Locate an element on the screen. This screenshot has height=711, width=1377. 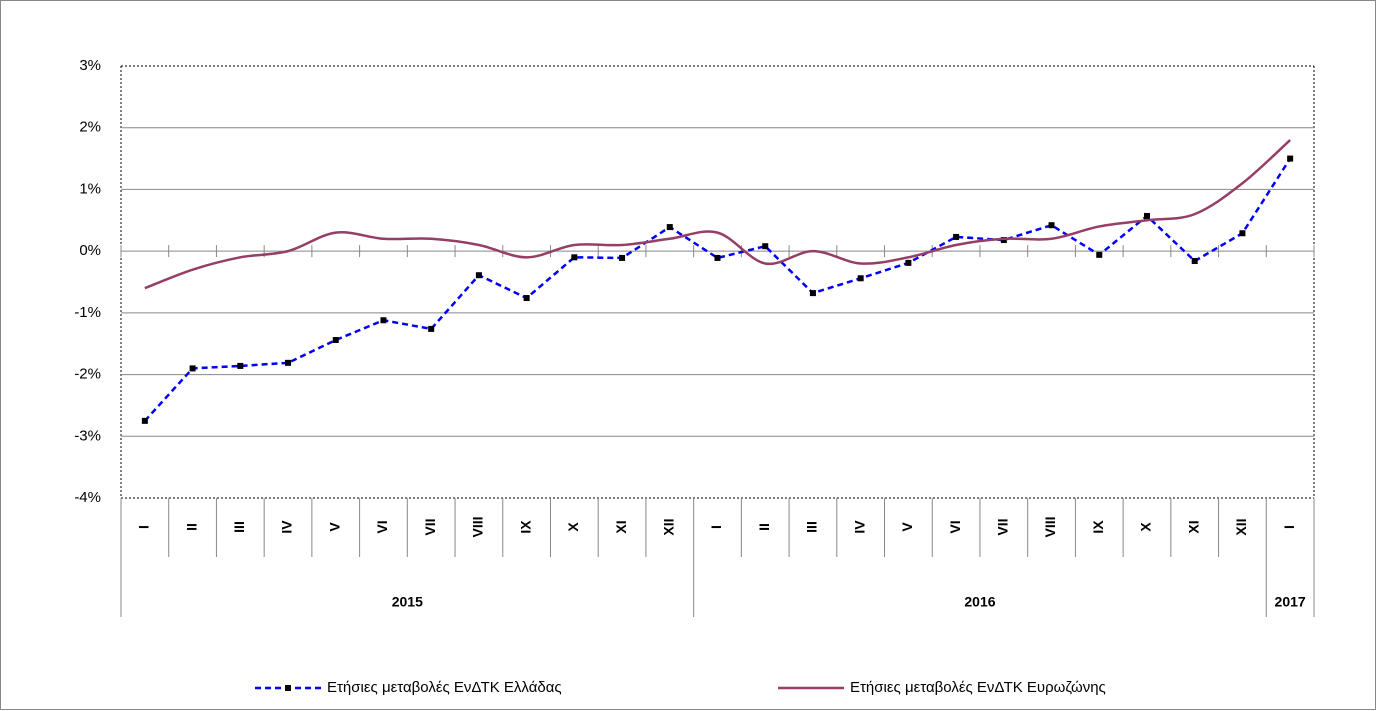
group-label: 2017 is located at coordinates (1290, 602).